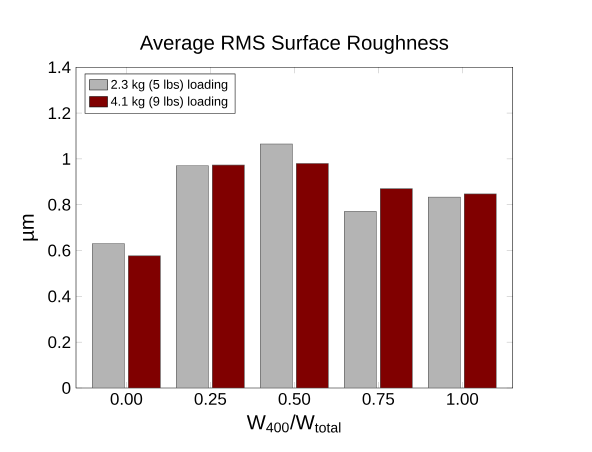 The image size is (592, 452). I want to click on y-tick-label: 1.4, so click(59, 67).